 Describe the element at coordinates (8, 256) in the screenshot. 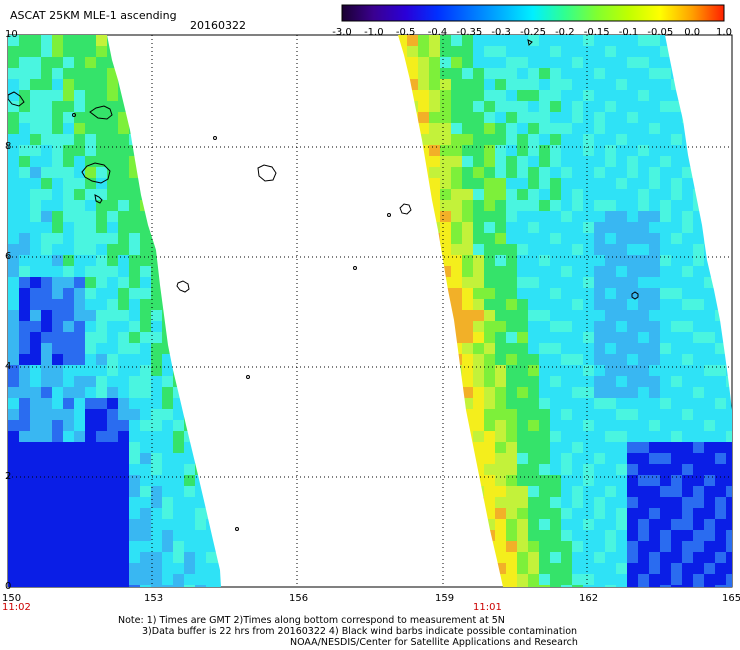

I see `latitude-label: 6` at that location.